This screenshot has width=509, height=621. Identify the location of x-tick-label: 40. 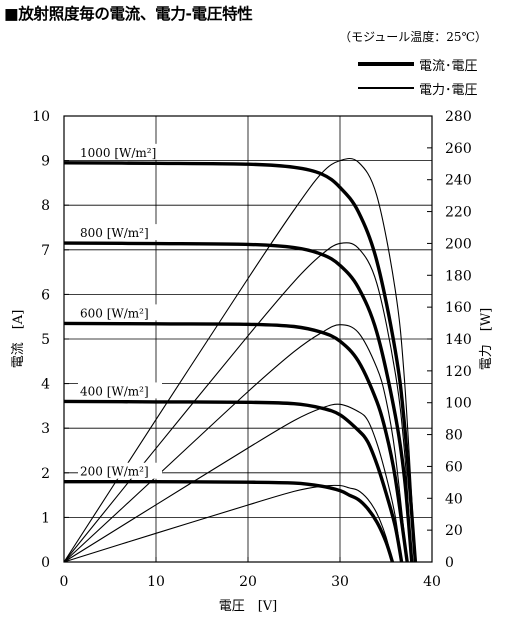
(432, 582).